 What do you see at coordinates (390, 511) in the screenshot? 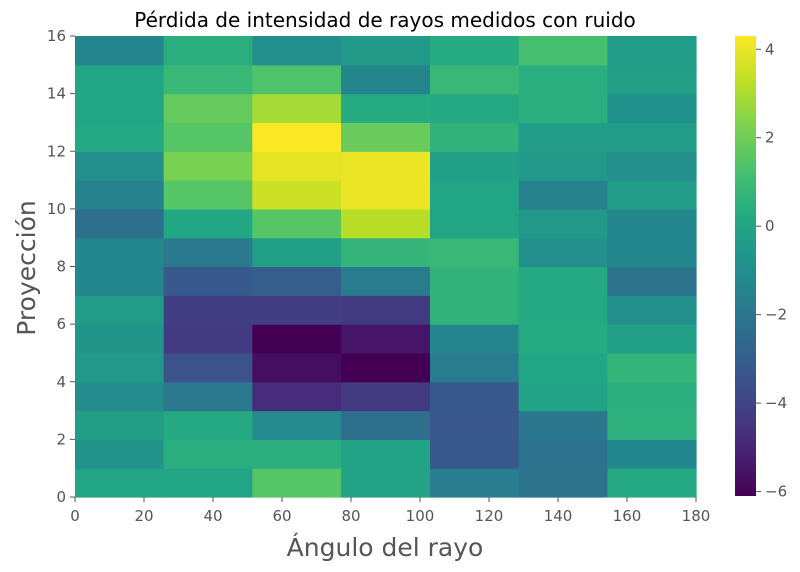
I see `x-axis: 0 20 40 60 80 100 120 140 160 180` at bounding box center [390, 511].